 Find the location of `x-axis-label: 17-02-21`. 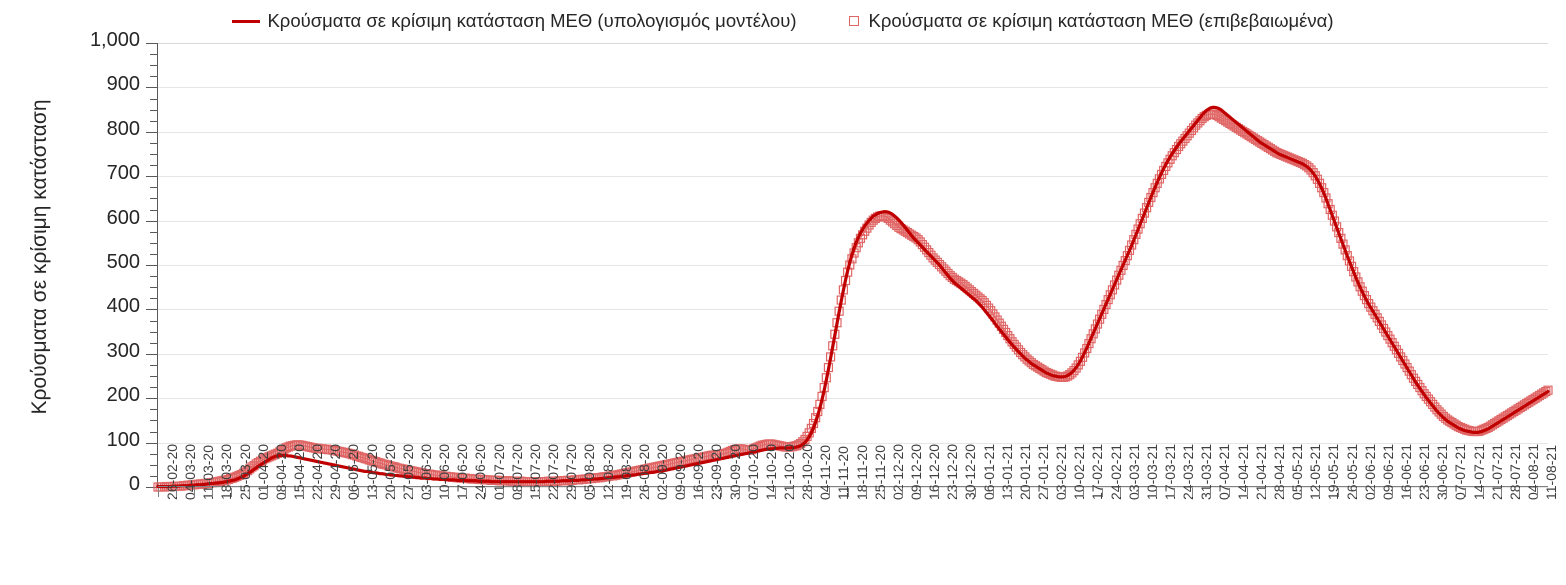

x-axis-label: 17-02-21 is located at coordinates (1097, 471).